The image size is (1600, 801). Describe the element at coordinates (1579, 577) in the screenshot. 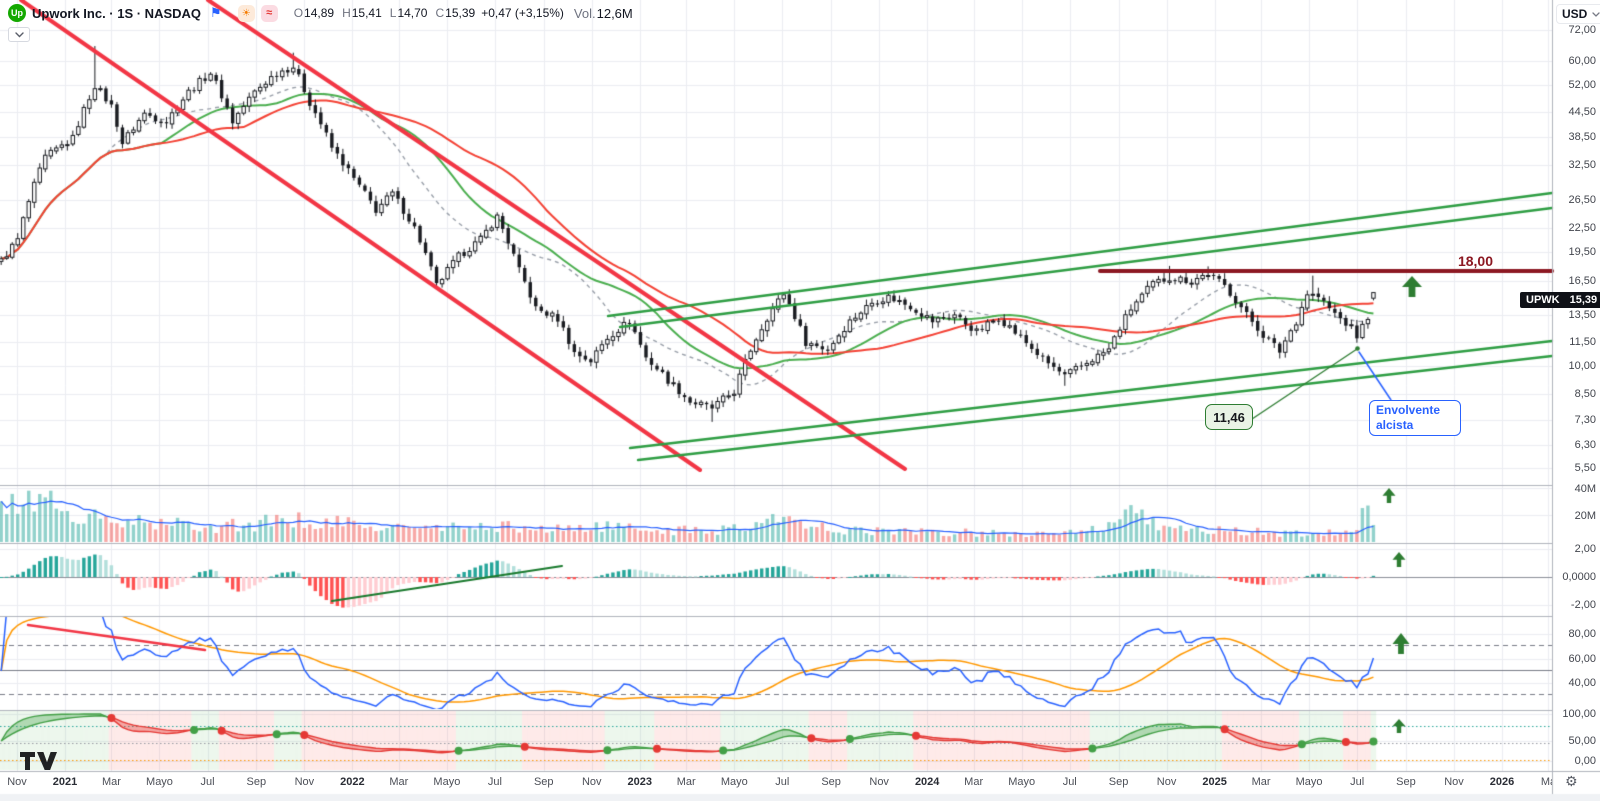

I see `price-tick-label: 0,0000` at that location.